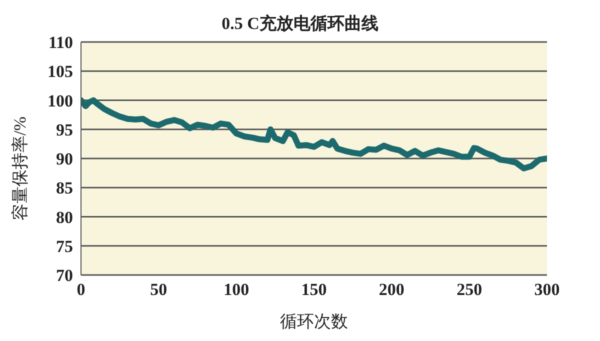  I want to click on x-tick-label: 150, so click(314, 290).